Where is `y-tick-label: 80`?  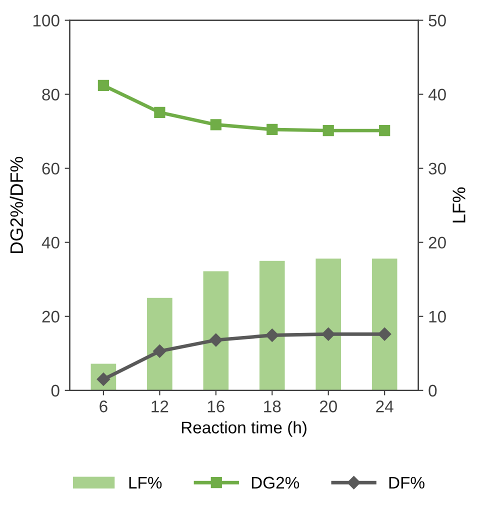
y-tick-label: 80 is located at coordinates (51, 94).